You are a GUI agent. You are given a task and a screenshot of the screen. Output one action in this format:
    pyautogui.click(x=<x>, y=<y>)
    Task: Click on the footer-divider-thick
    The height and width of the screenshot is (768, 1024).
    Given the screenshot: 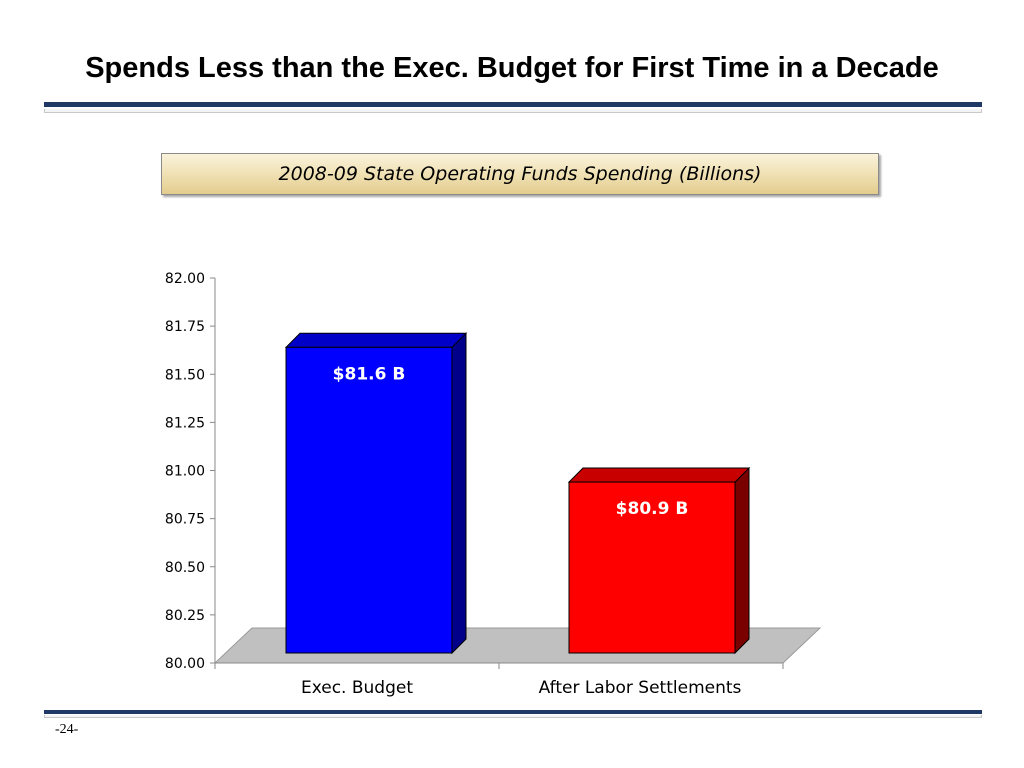 What is the action you would take?
    pyautogui.click(x=513, y=712)
    